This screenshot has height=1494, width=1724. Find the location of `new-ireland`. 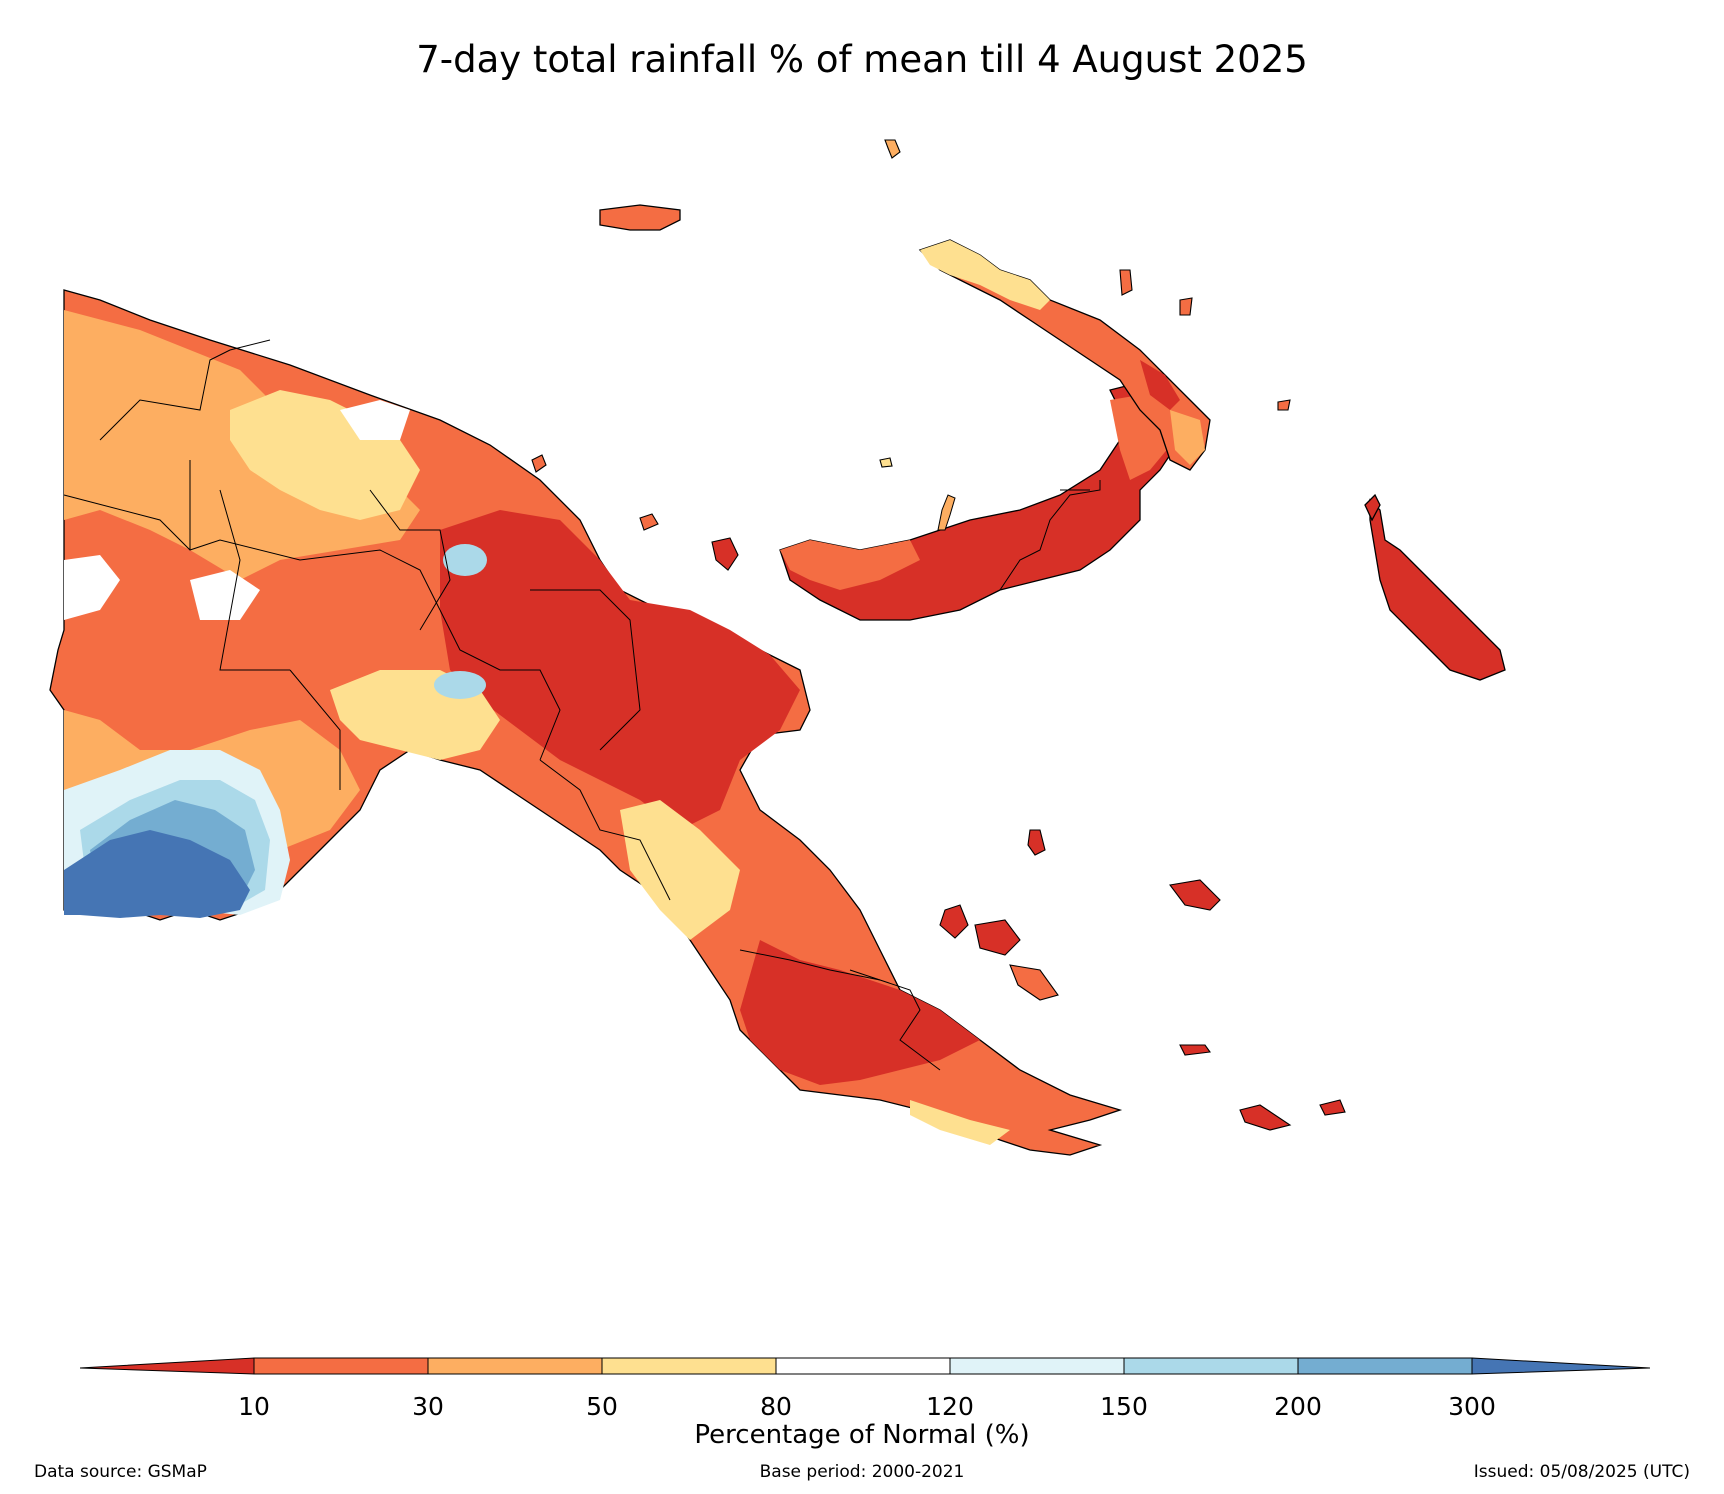

new-ireland is located at coordinates (1064, 355).